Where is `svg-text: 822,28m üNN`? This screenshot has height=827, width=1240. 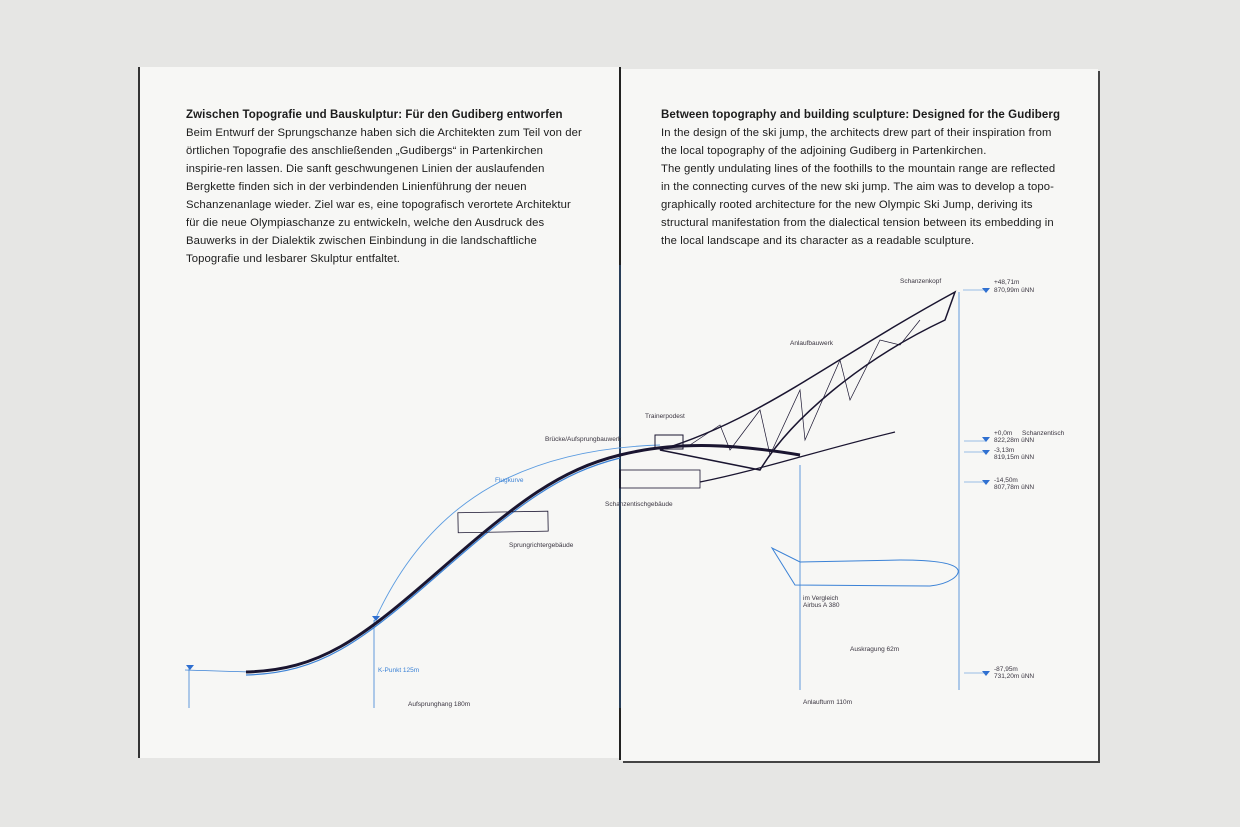 svg-text: 822,28m üNN is located at coordinates (1014, 440).